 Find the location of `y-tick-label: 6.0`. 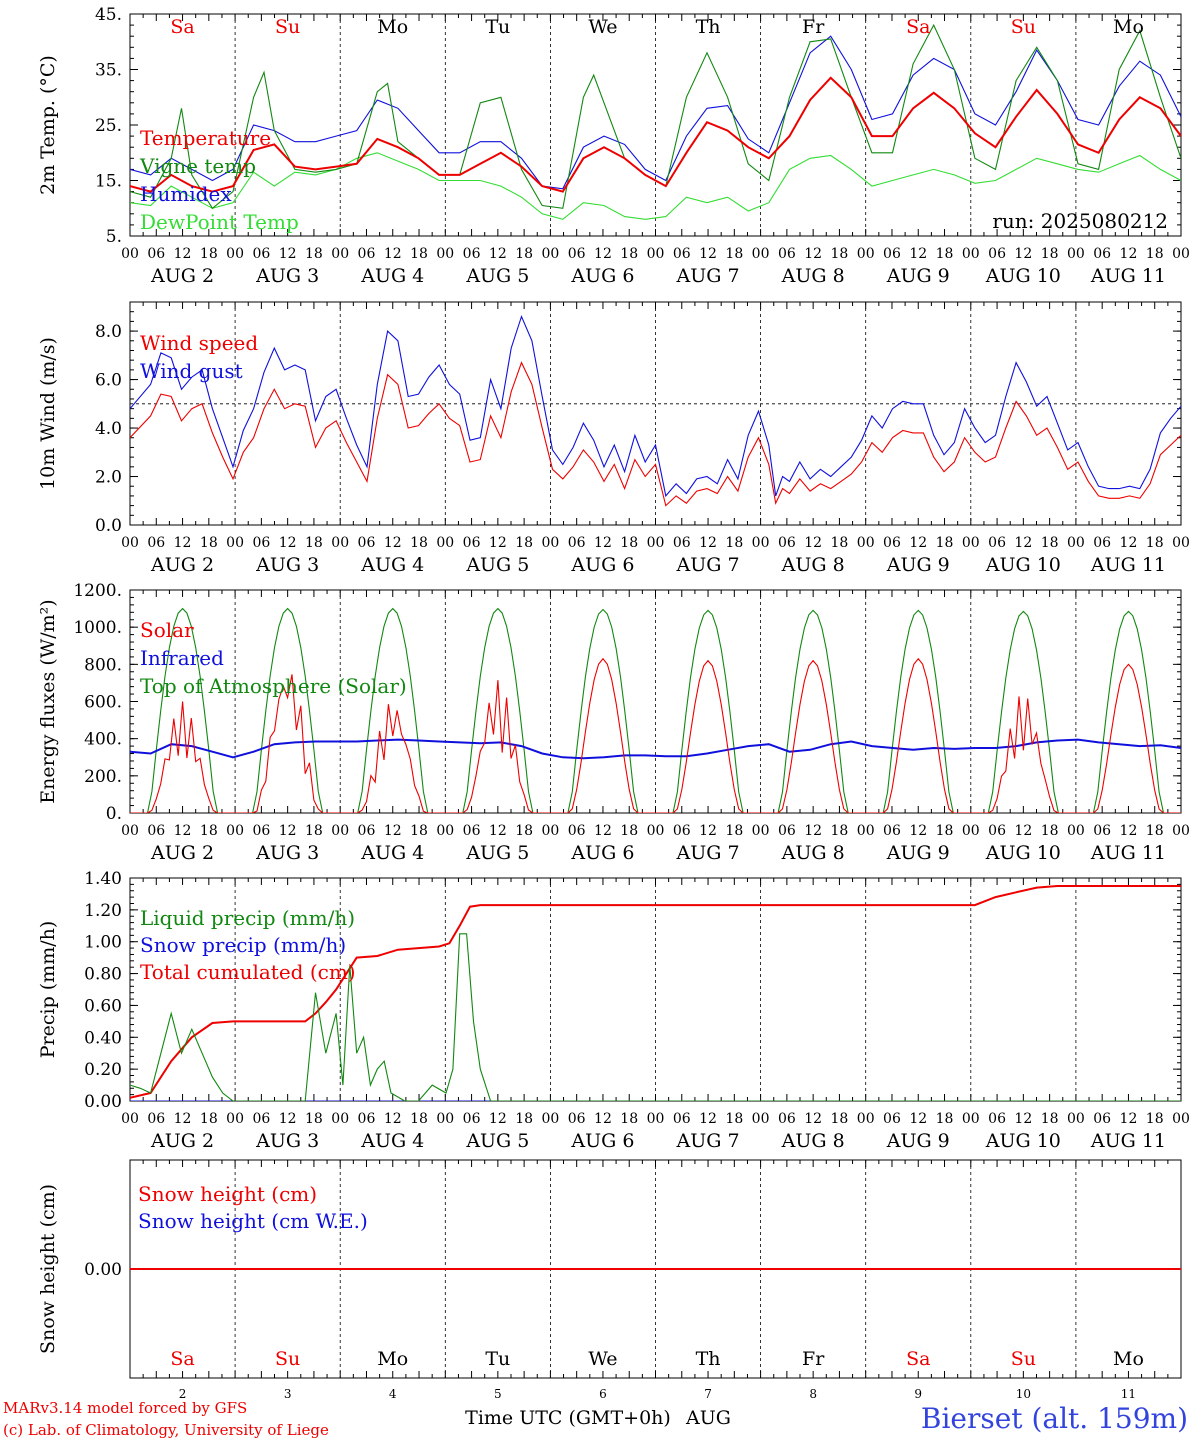

y-tick-label: 6.0 is located at coordinates (108, 381).